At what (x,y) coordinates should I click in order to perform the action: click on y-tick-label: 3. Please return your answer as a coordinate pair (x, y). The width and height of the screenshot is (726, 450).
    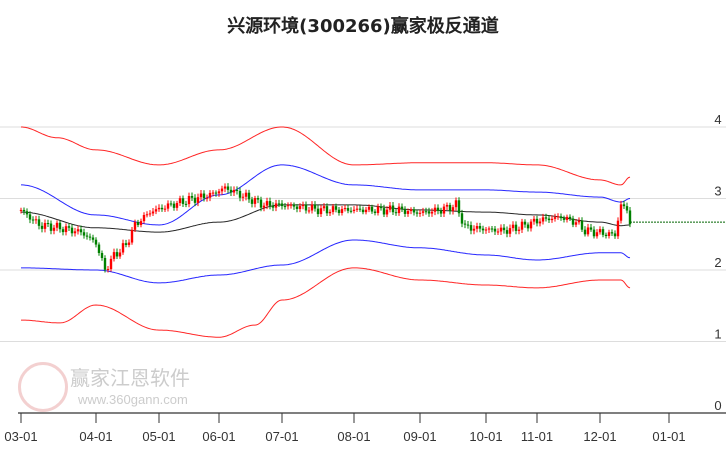
    Looking at the image, I should click on (717, 191).